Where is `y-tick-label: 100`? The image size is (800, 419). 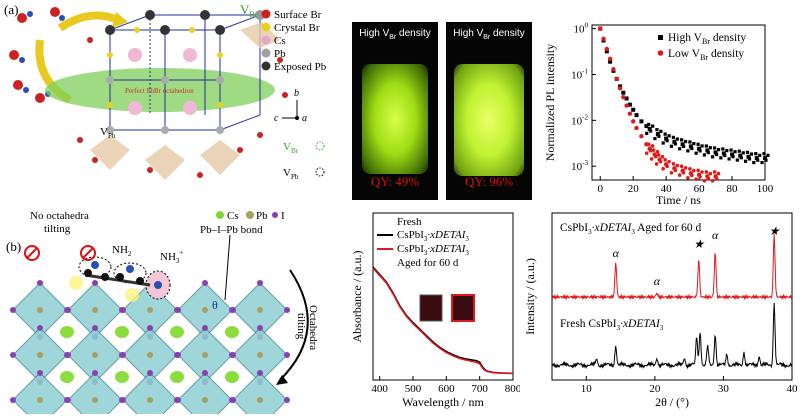 y-tick-label: 100 is located at coordinates (581, 29).